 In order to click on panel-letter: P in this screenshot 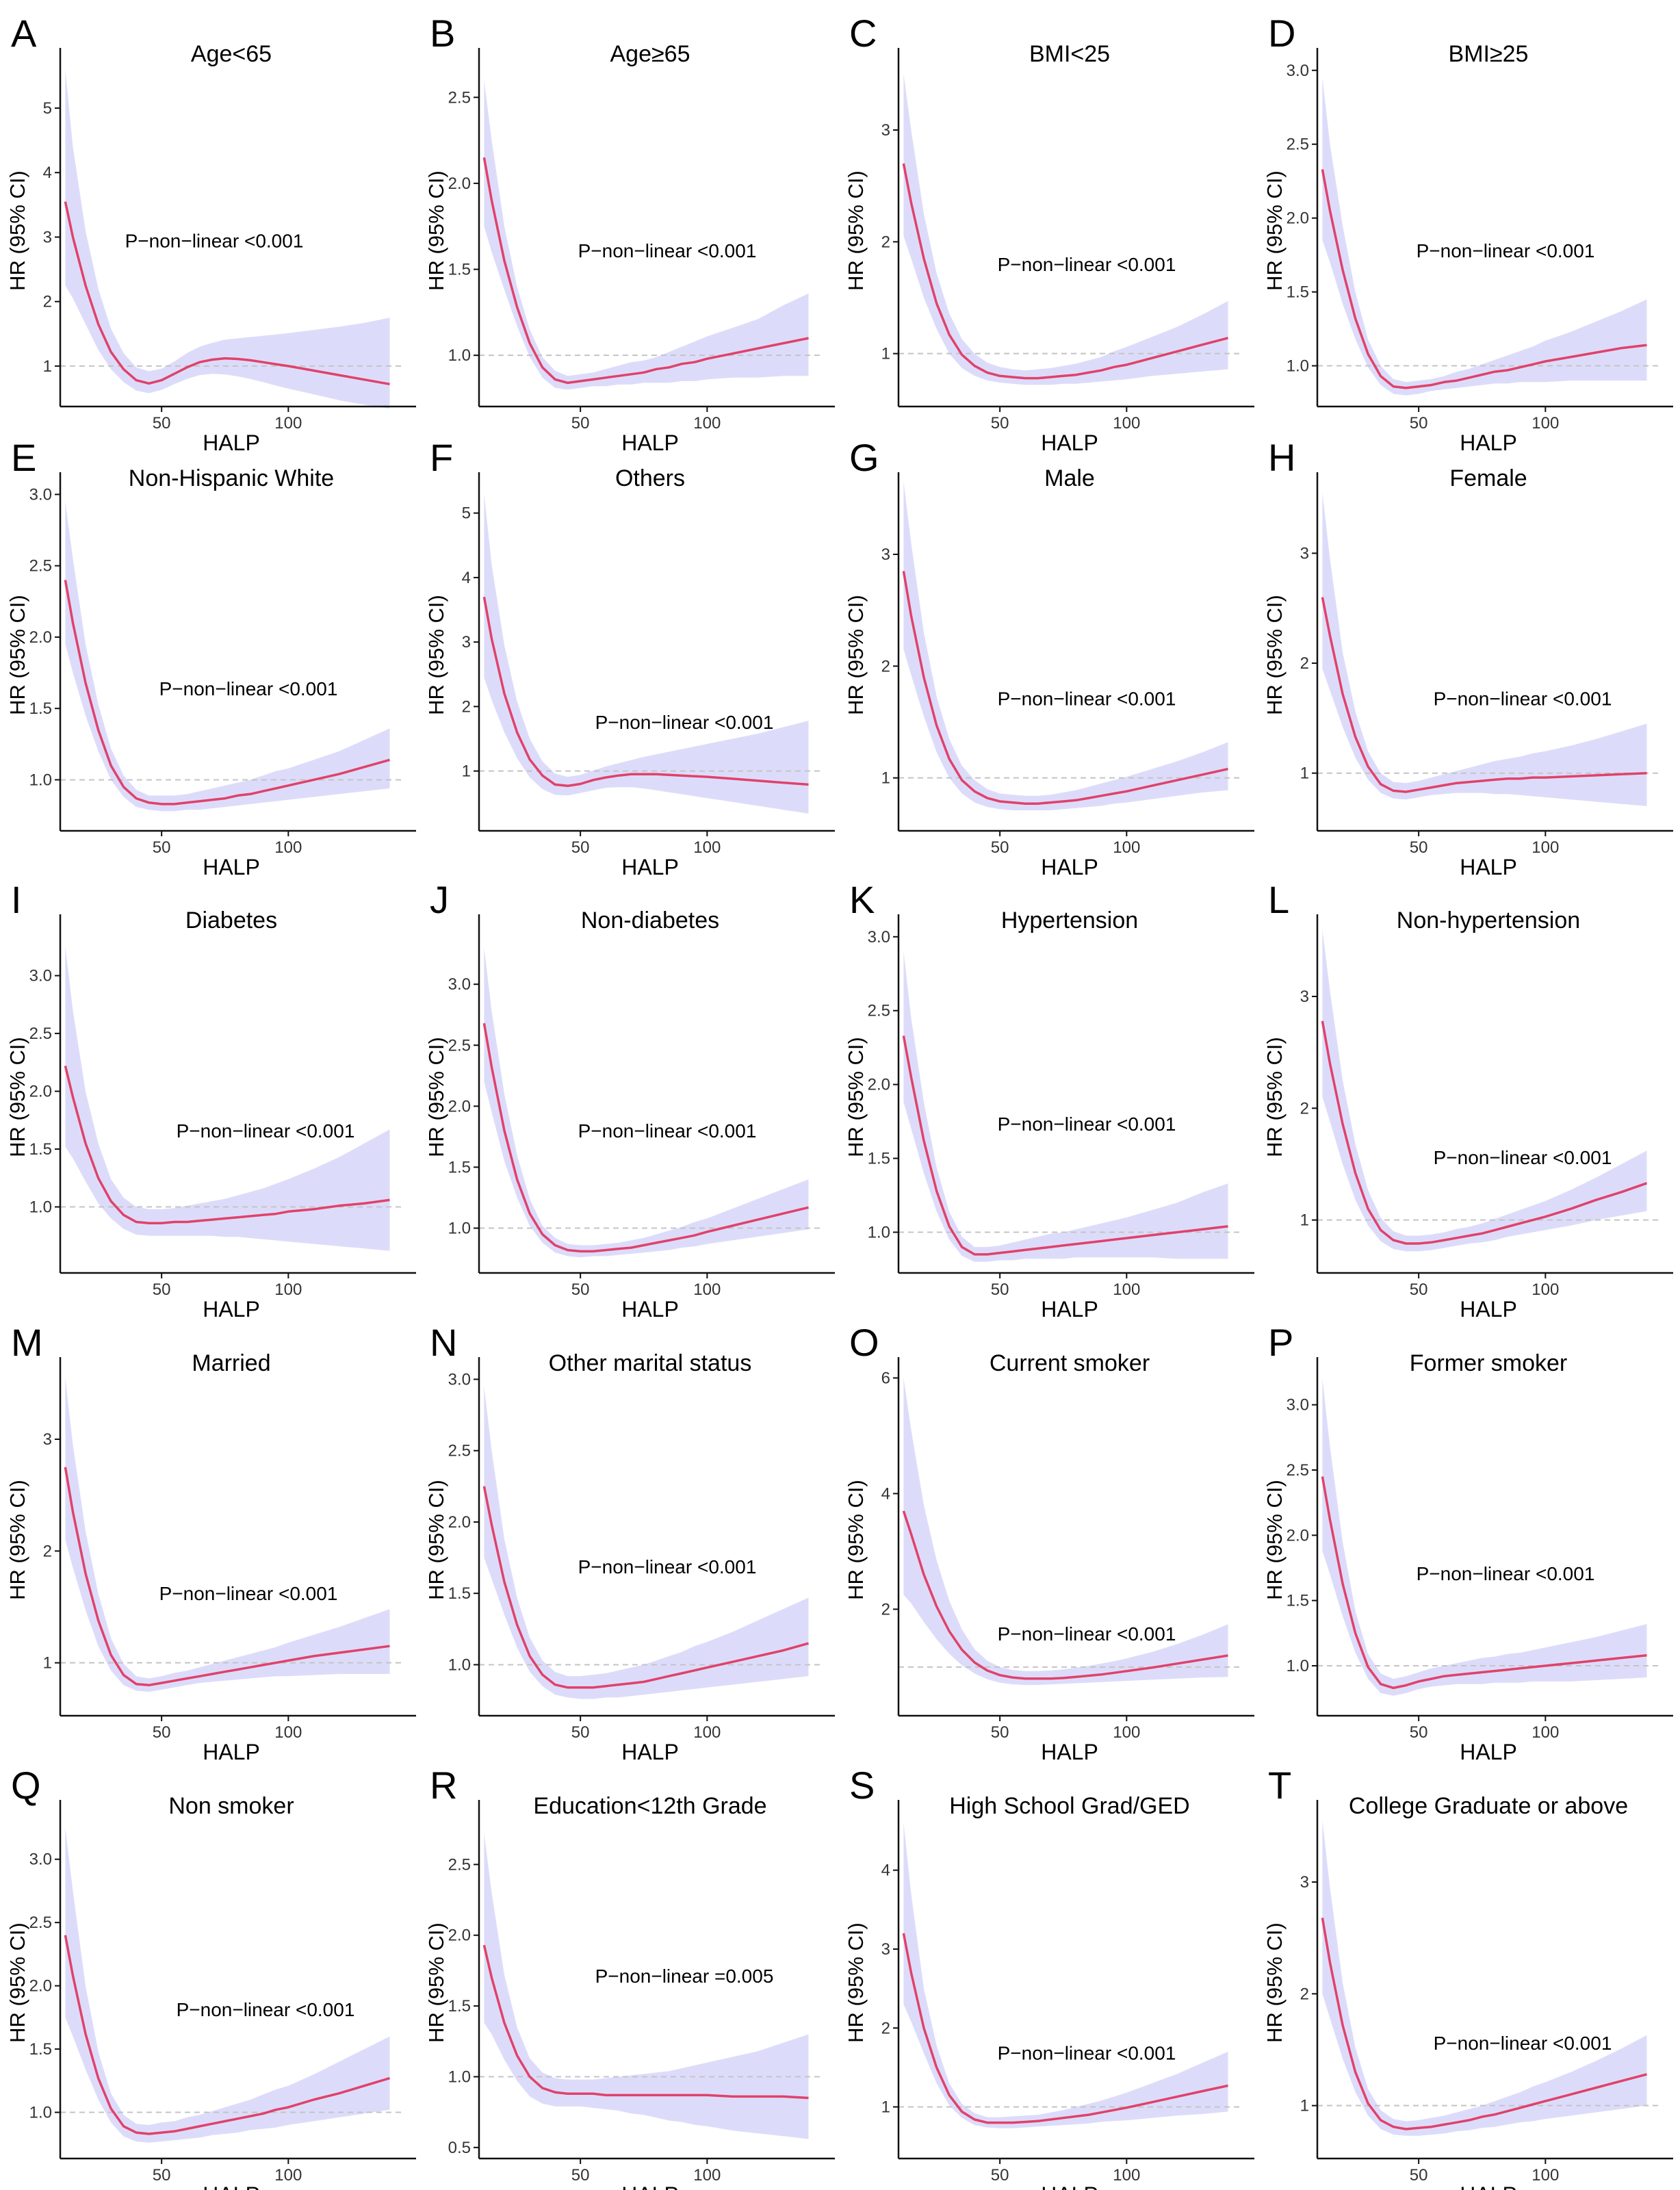, I will do `click(1280, 1342)`.